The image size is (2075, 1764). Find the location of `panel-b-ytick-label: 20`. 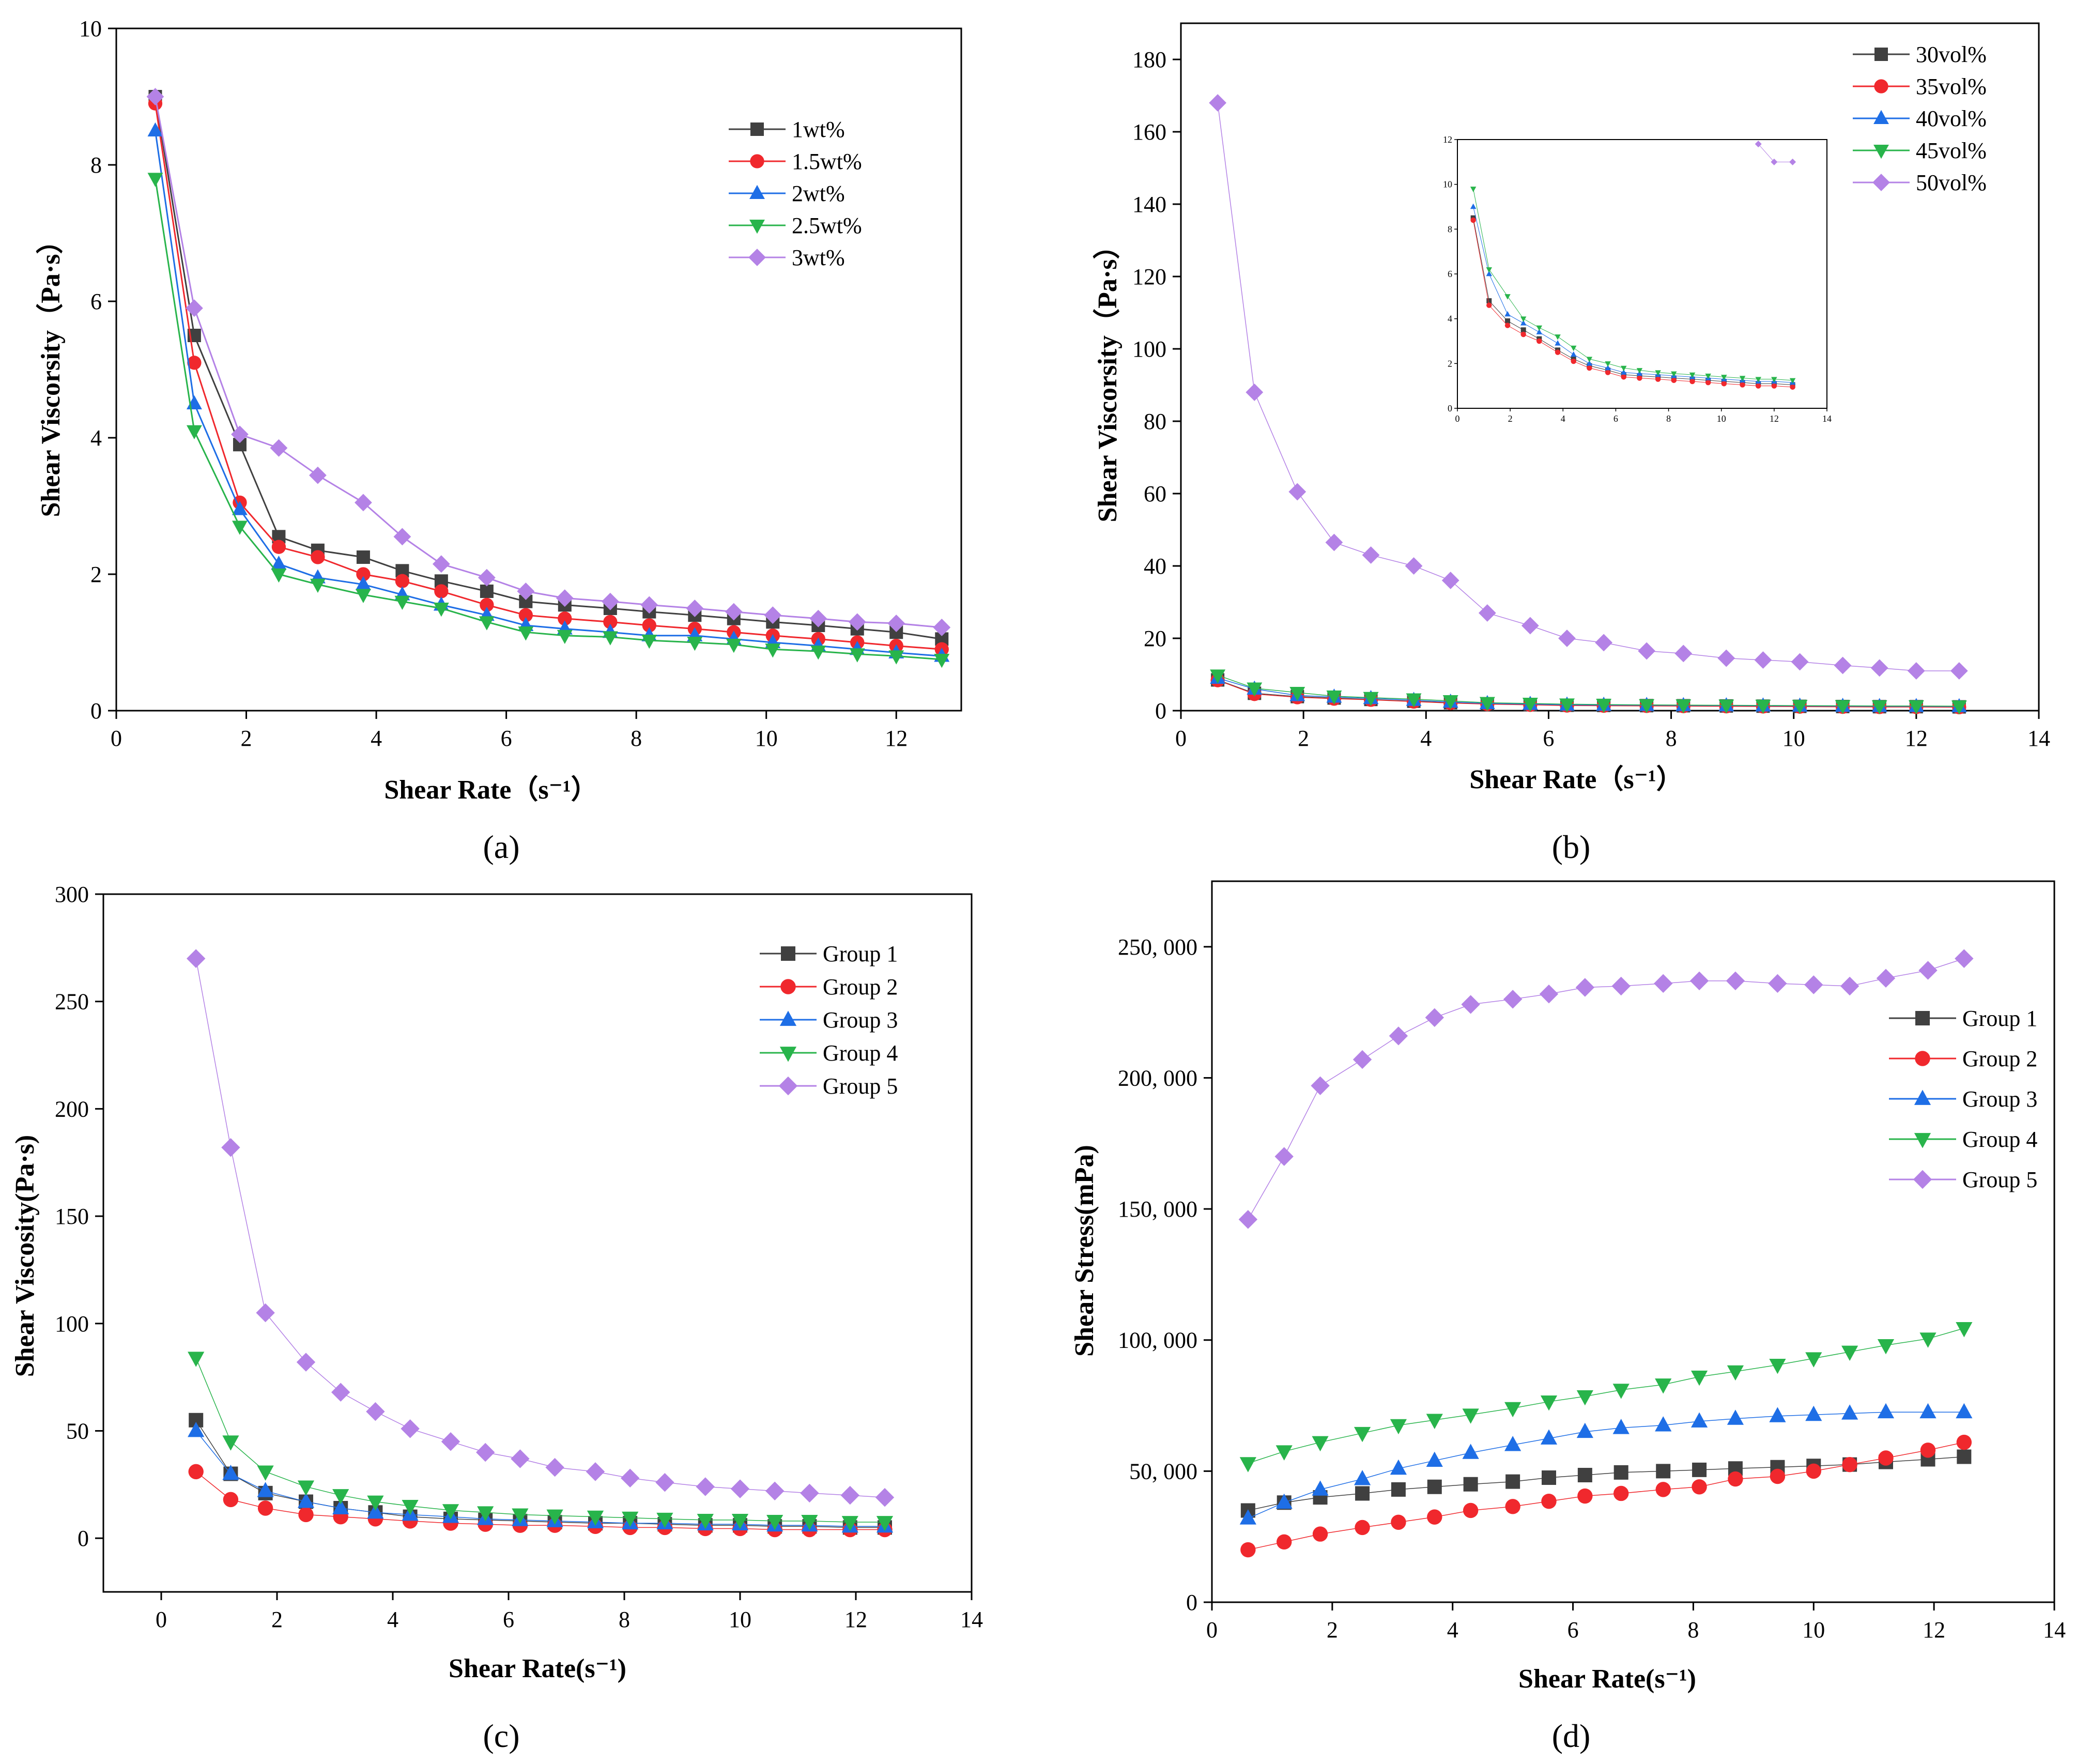

panel-b-ytick-label: 20 is located at coordinates (1155, 638).